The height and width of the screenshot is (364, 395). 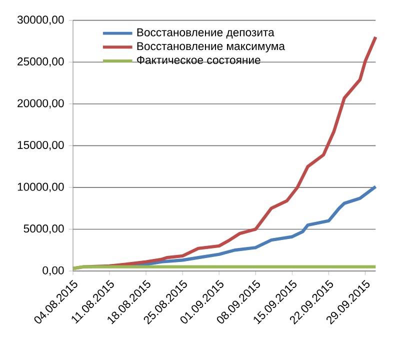 I want to click on y-tick-label: 20000,00, so click(x=41, y=104).